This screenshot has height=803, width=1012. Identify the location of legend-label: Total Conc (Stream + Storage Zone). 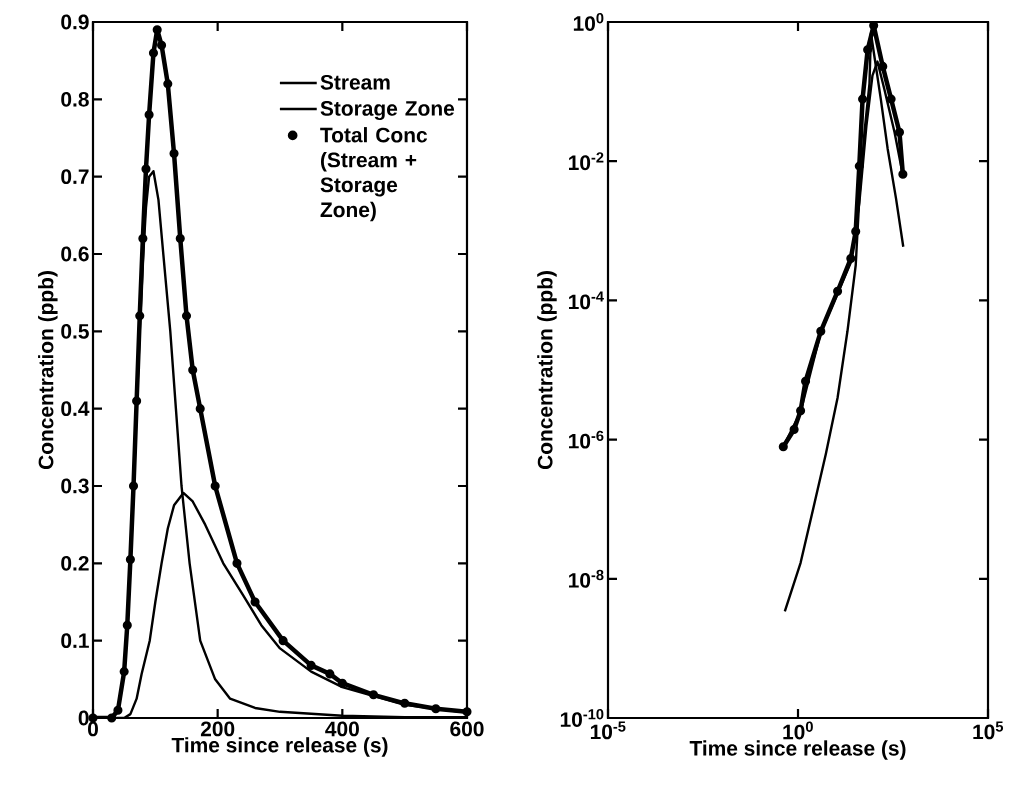
(374, 174).